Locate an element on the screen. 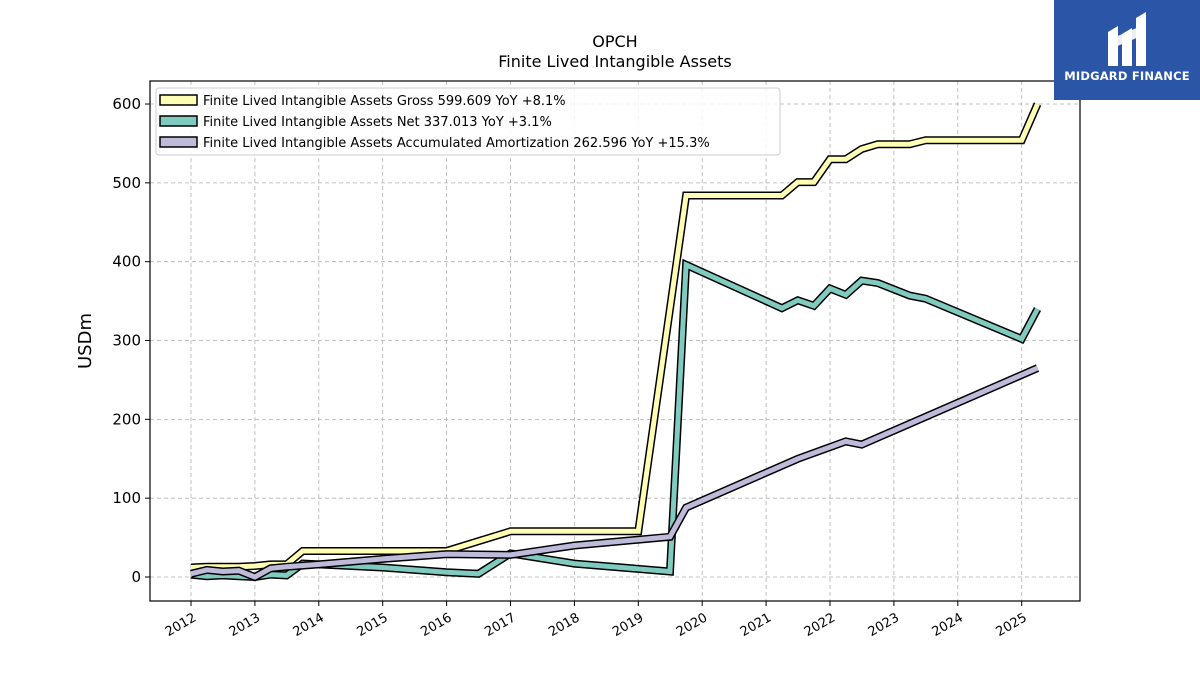 Image resolution: width=1200 pixels, height=675 pixels. logo-mark-icon is located at coordinates (1127, 39).